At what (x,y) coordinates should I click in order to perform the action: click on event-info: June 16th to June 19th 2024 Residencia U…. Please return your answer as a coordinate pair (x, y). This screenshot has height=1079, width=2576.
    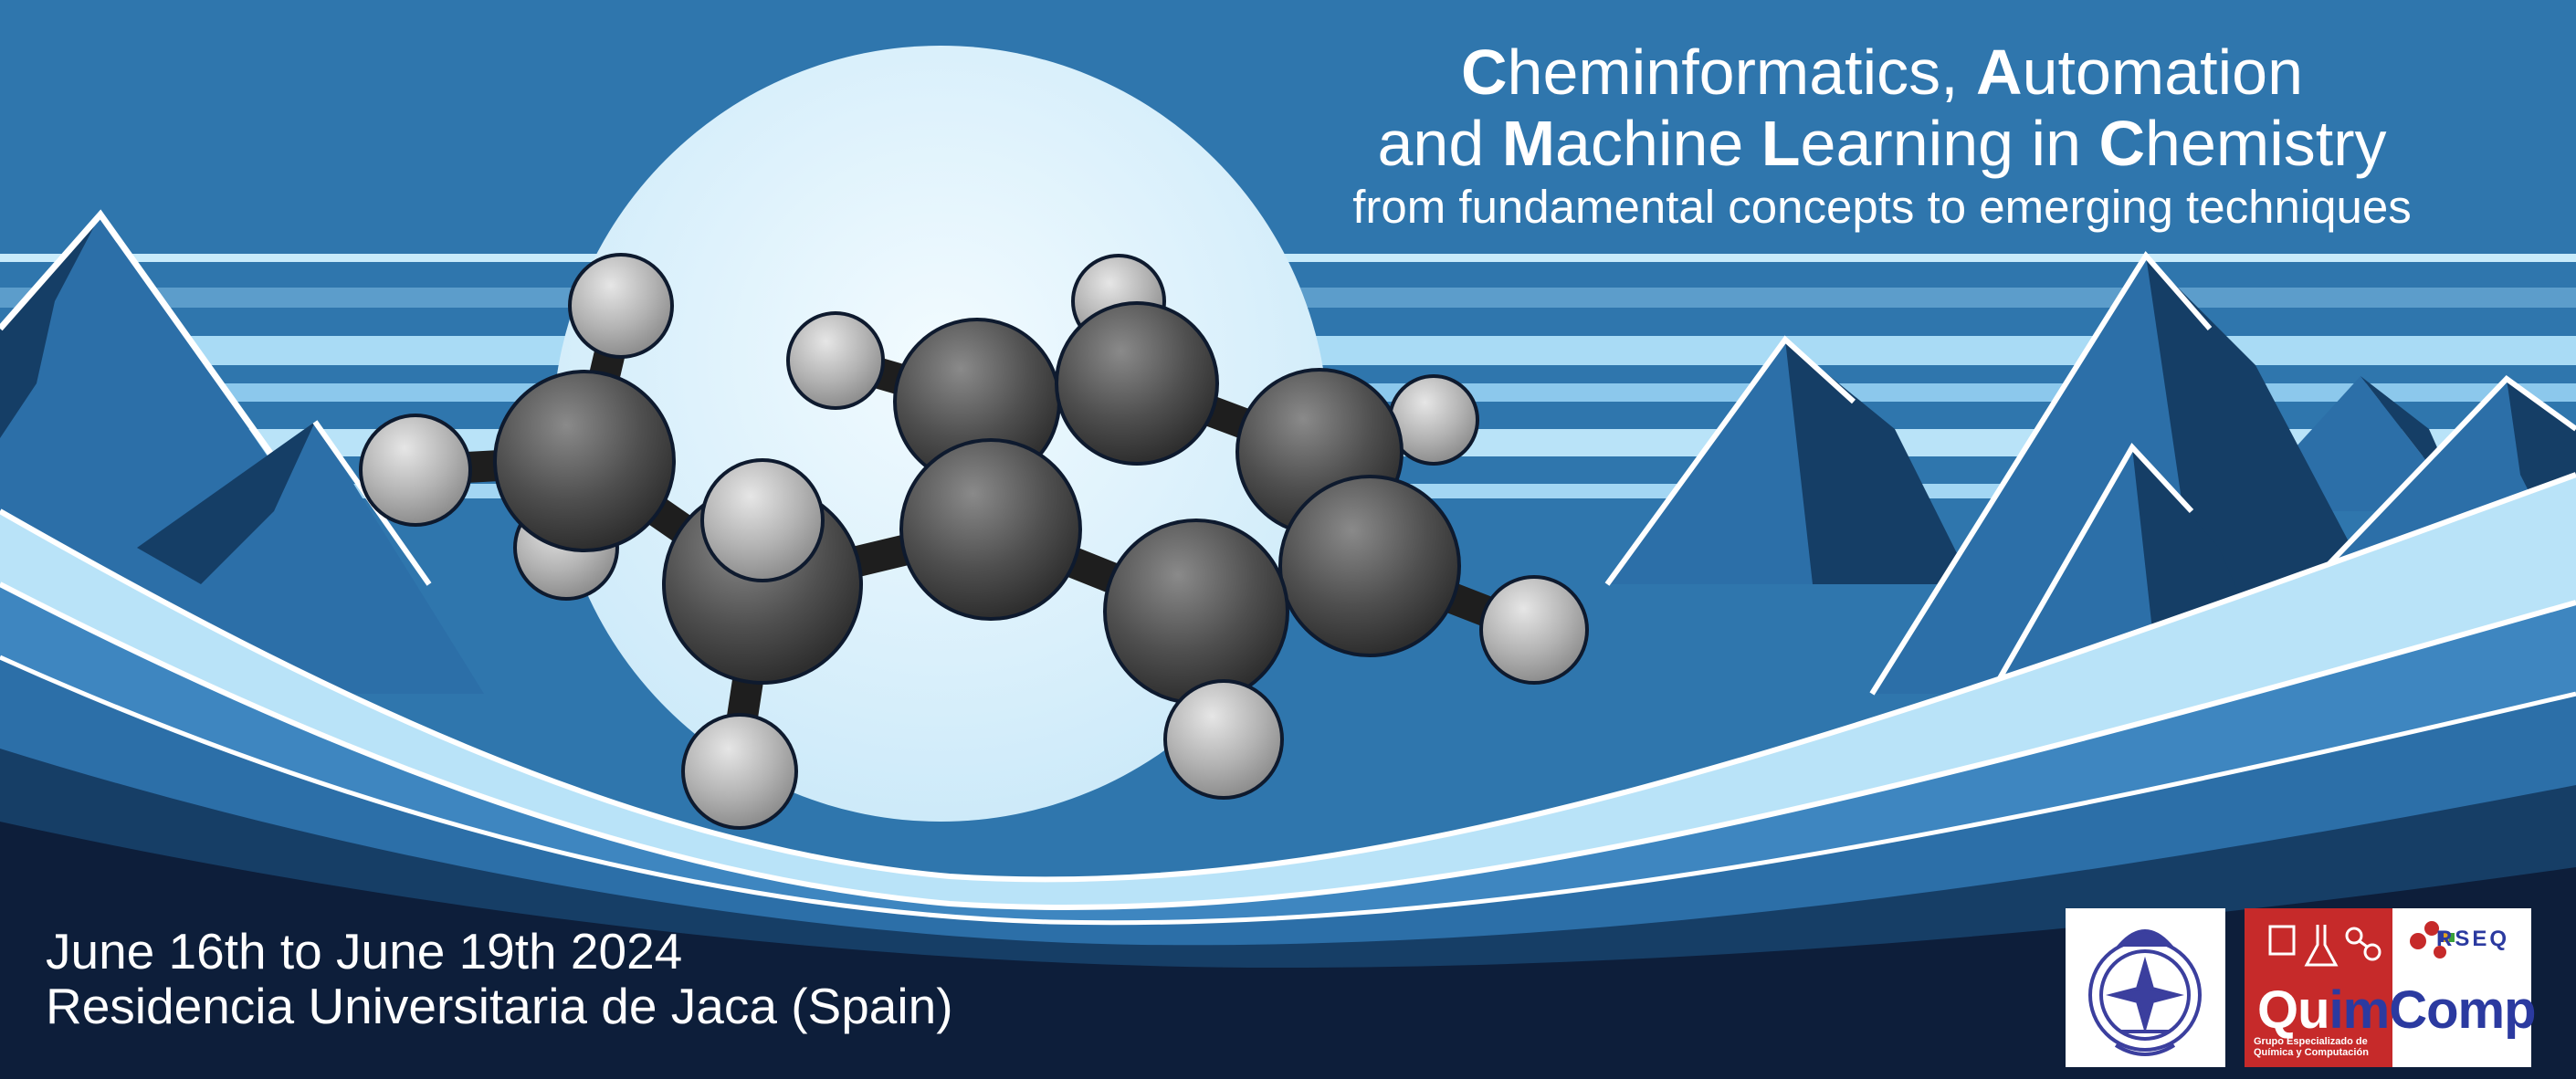
    Looking at the image, I should click on (499, 978).